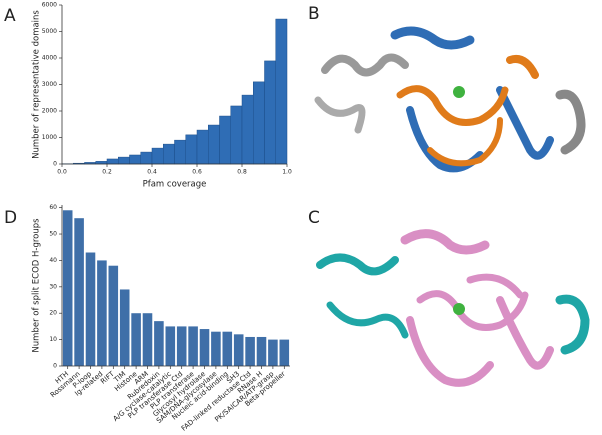  Describe the element at coordinates (107, 172) in the screenshot. I see `x-tick-label: 0.2` at that location.